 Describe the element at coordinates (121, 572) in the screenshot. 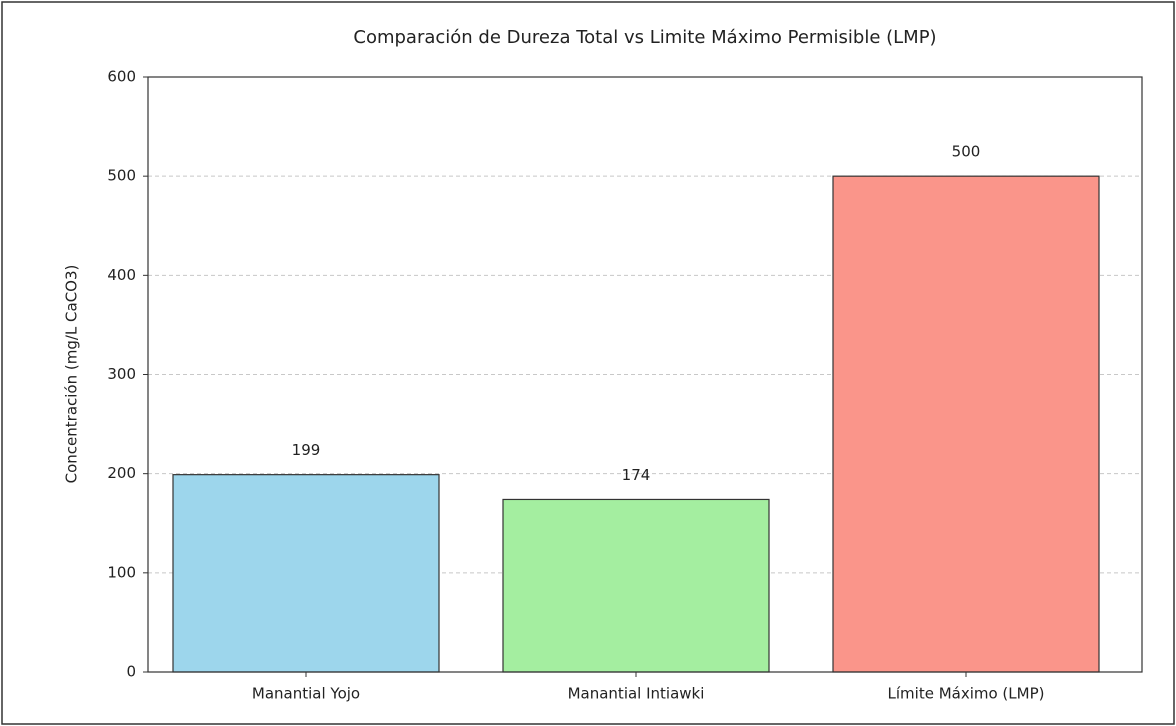

I see `y-tick-label: 100` at that location.